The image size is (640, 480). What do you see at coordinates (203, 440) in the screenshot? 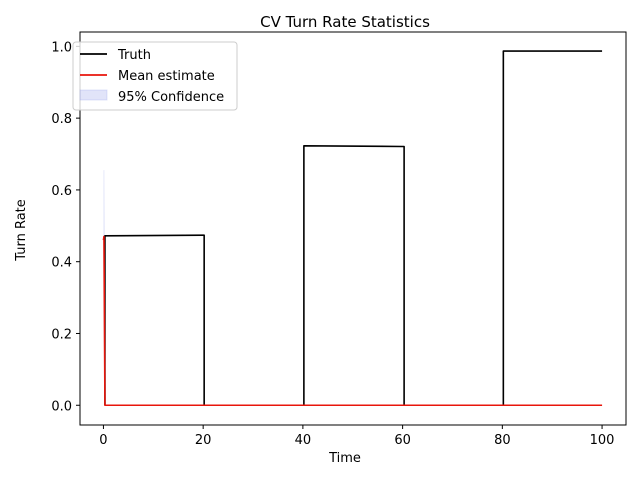
I see `x-tick-label: 20` at bounding box center [203, 440].